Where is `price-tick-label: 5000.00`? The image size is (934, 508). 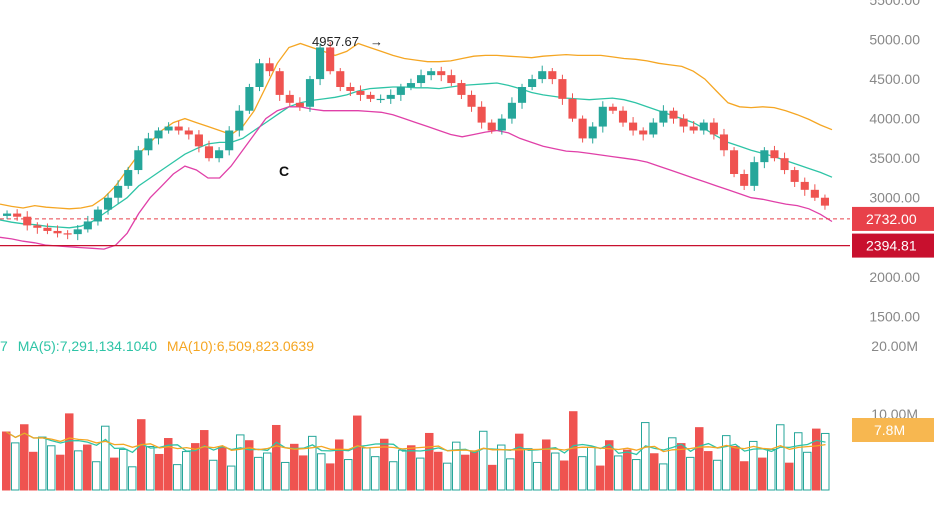 price-tick-label: 5000.00 is located at coordinates (894, 40).